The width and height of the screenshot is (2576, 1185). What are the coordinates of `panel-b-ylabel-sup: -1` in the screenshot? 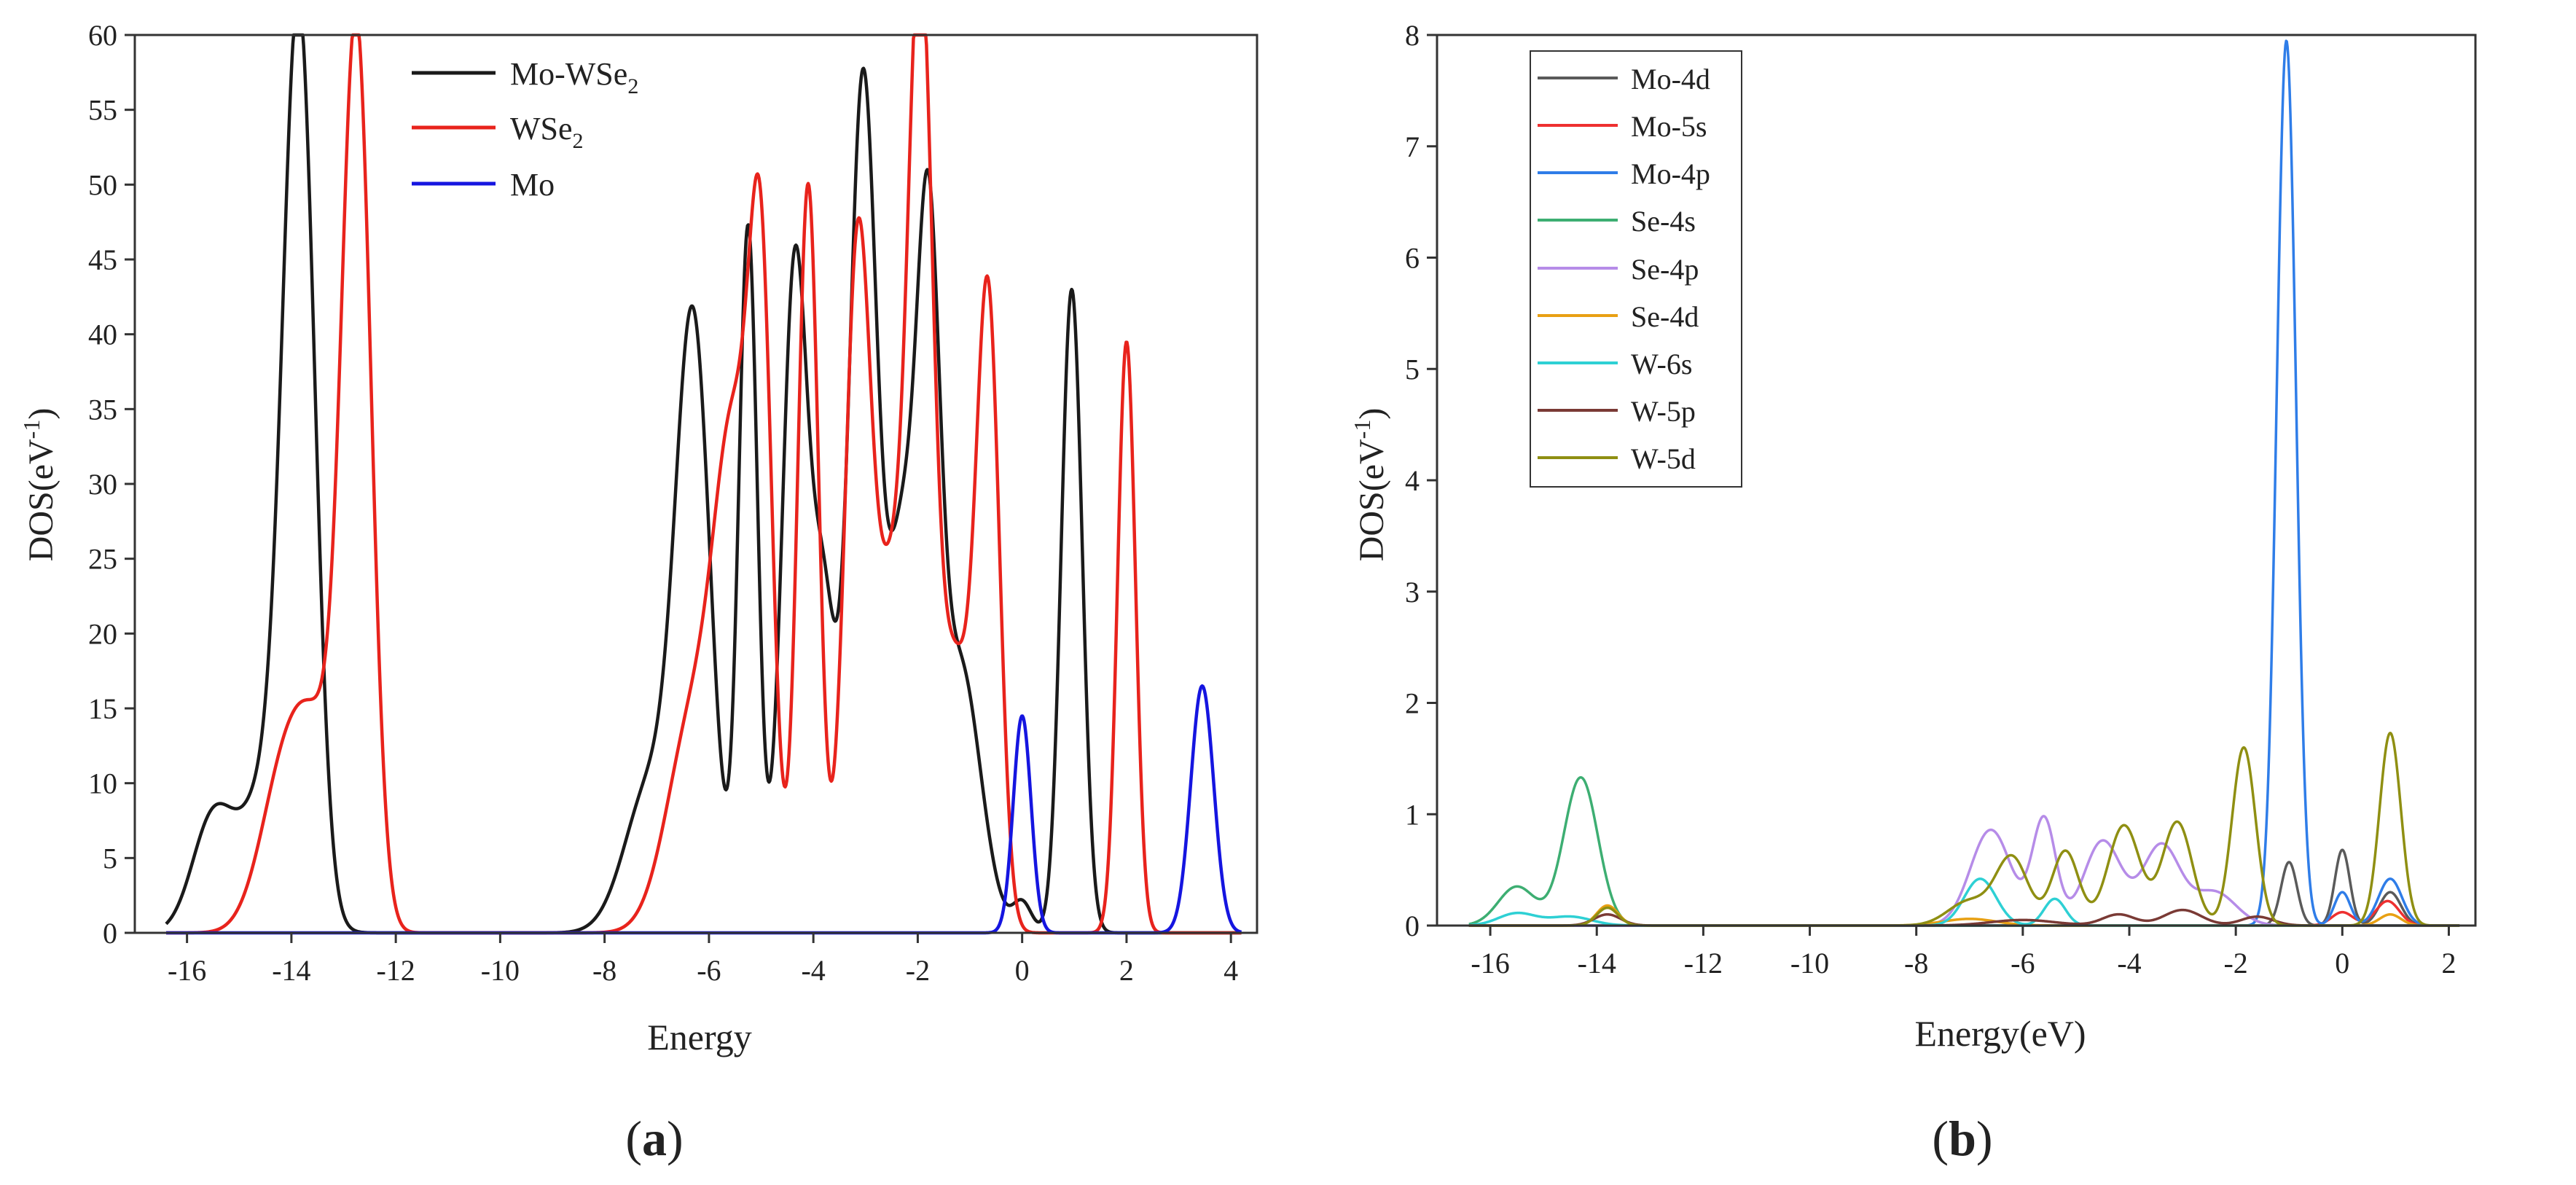 It's located at (1362, 429).